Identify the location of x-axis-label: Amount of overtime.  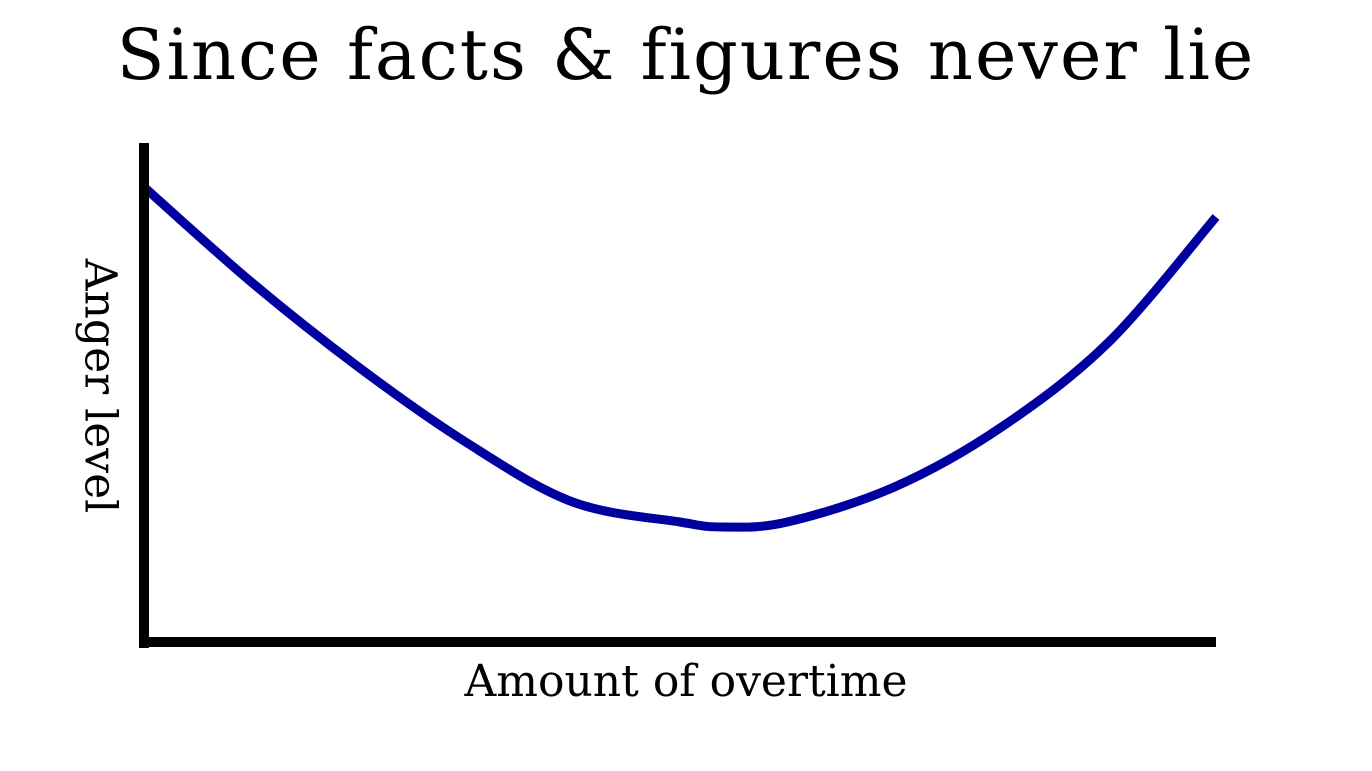
(686, 681).